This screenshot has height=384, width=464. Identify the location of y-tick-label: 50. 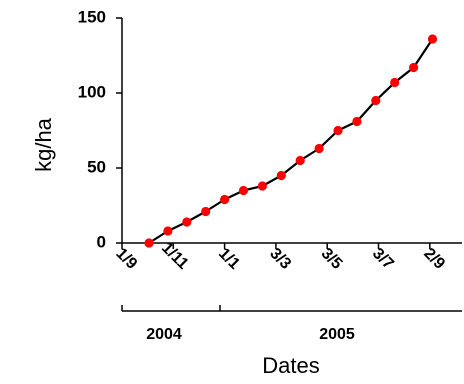
(96, 166).